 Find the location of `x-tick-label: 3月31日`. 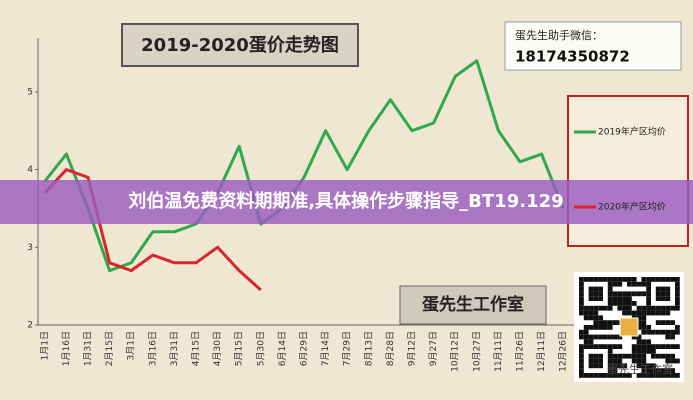

x-tick-label: 3月31日 is located at coordinates (174, 348).